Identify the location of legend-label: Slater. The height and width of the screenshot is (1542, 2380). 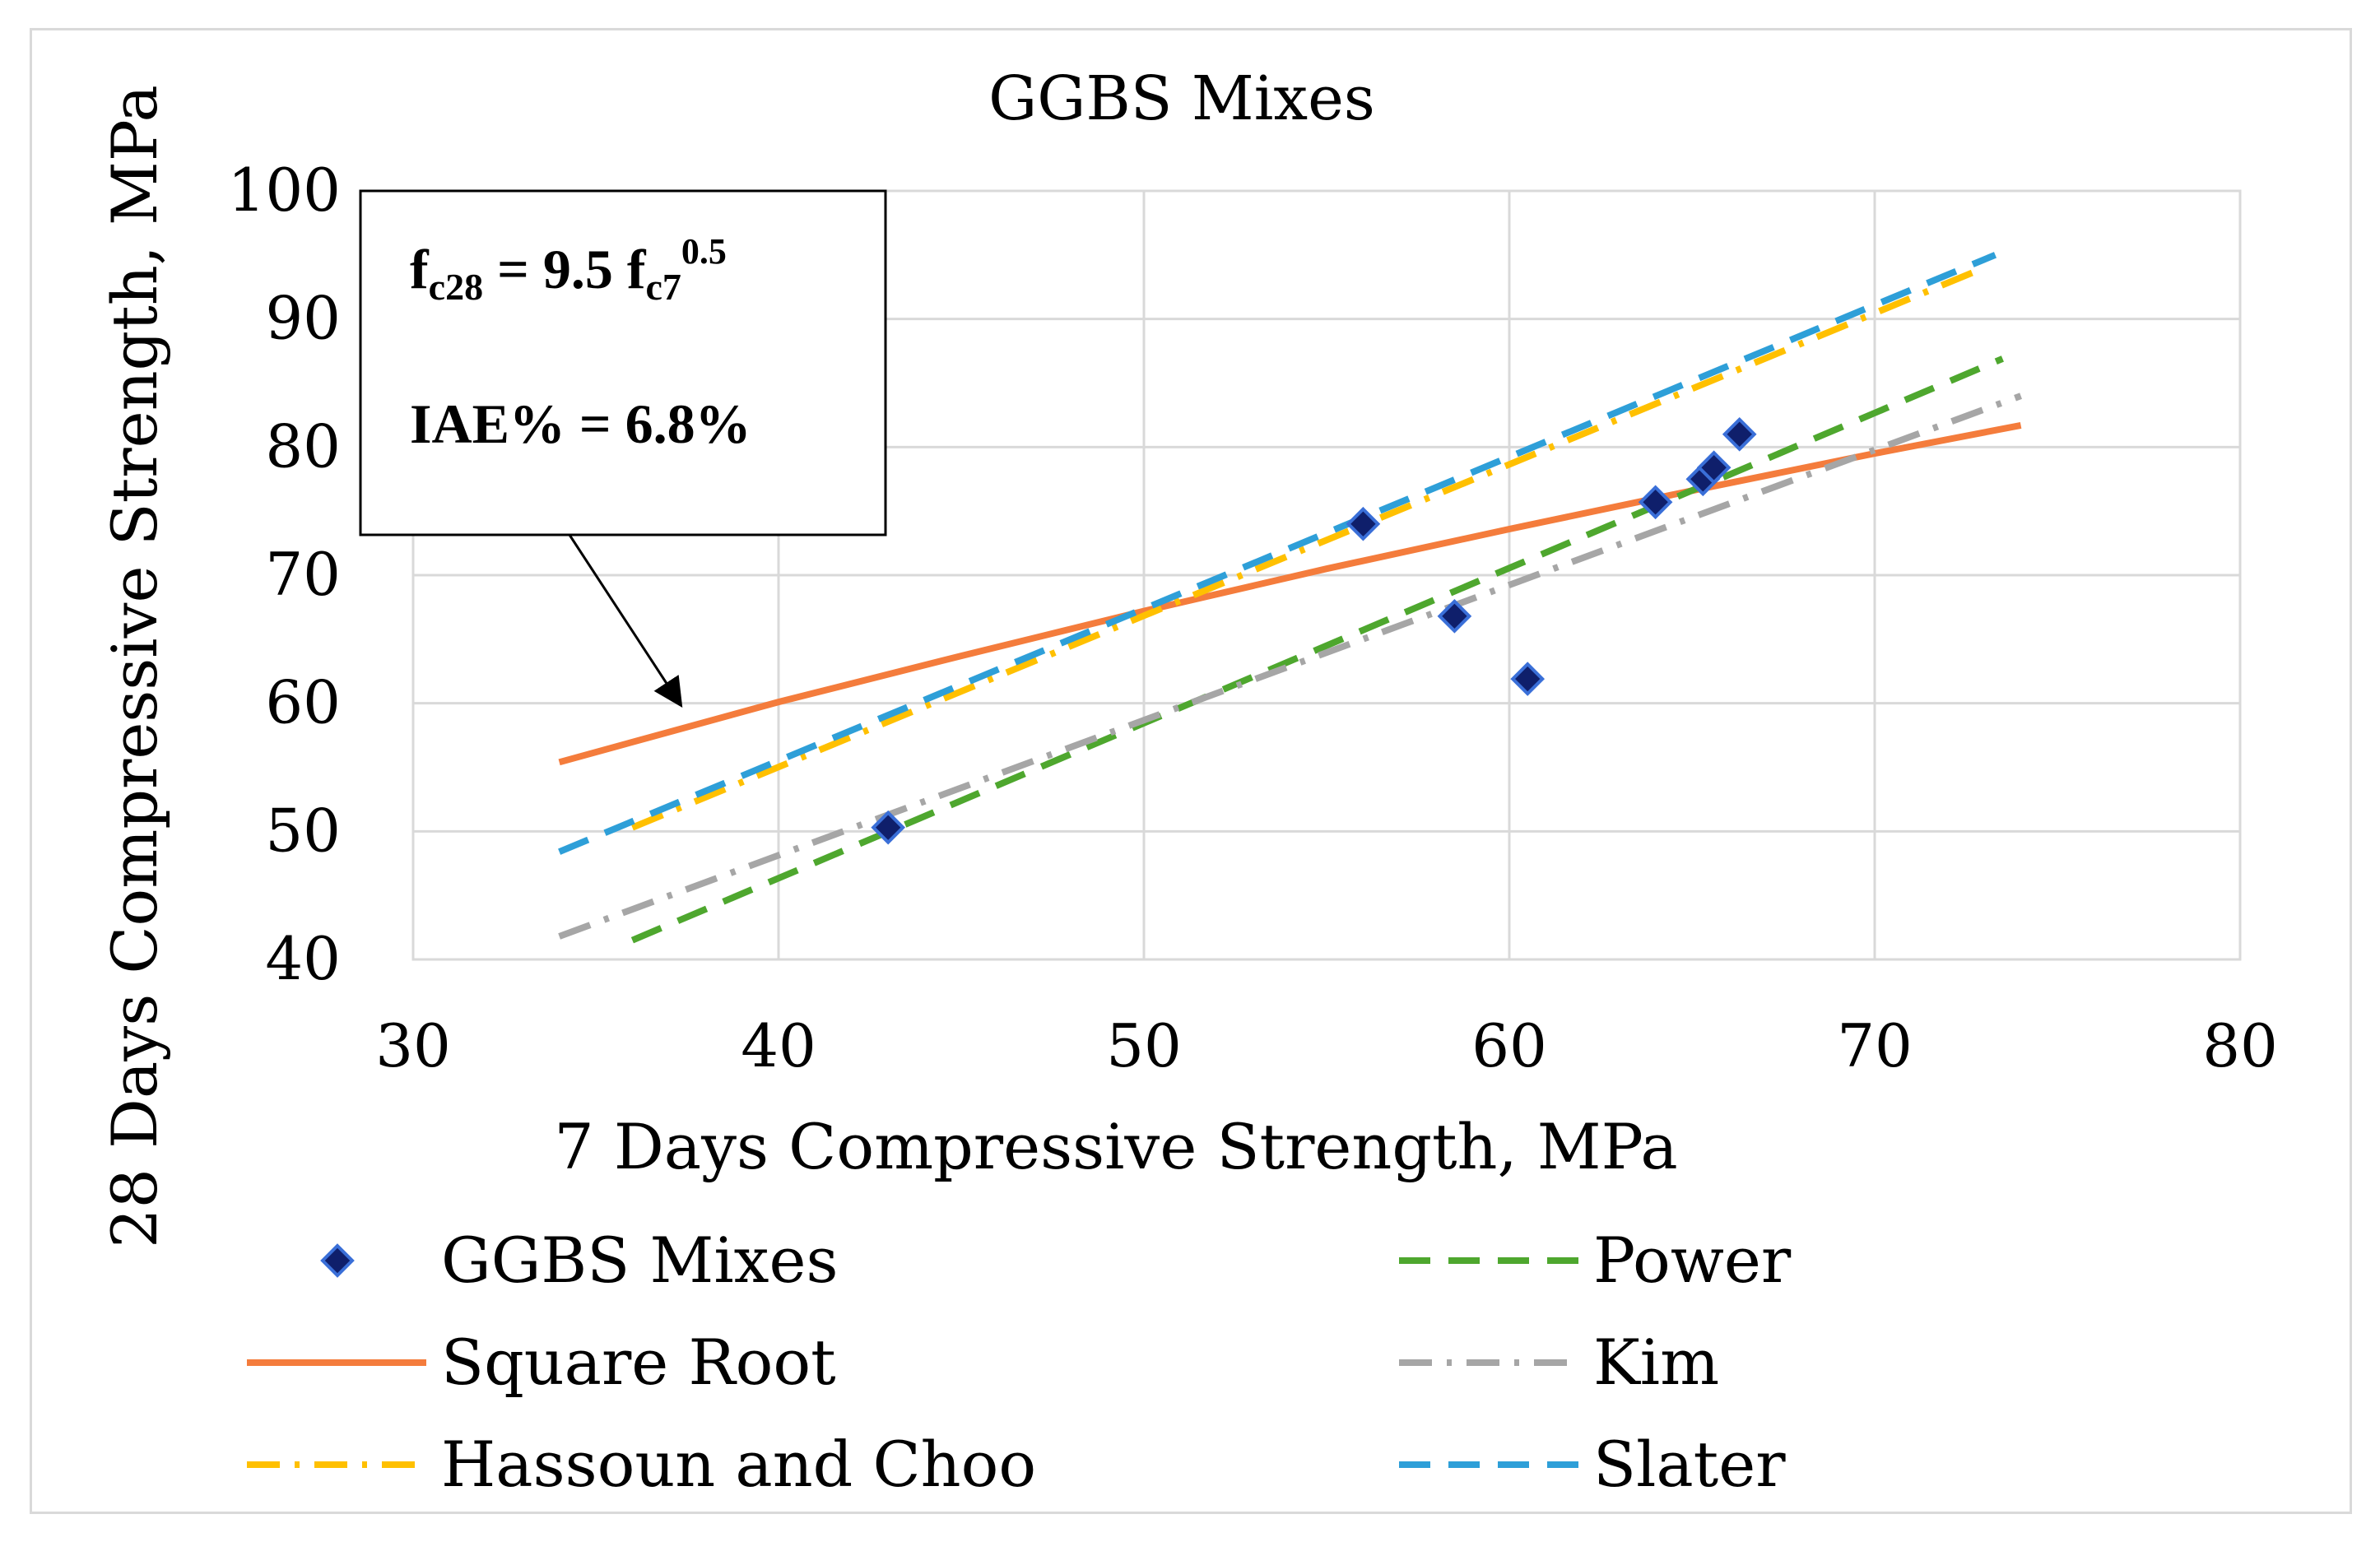
(1689, 1464).